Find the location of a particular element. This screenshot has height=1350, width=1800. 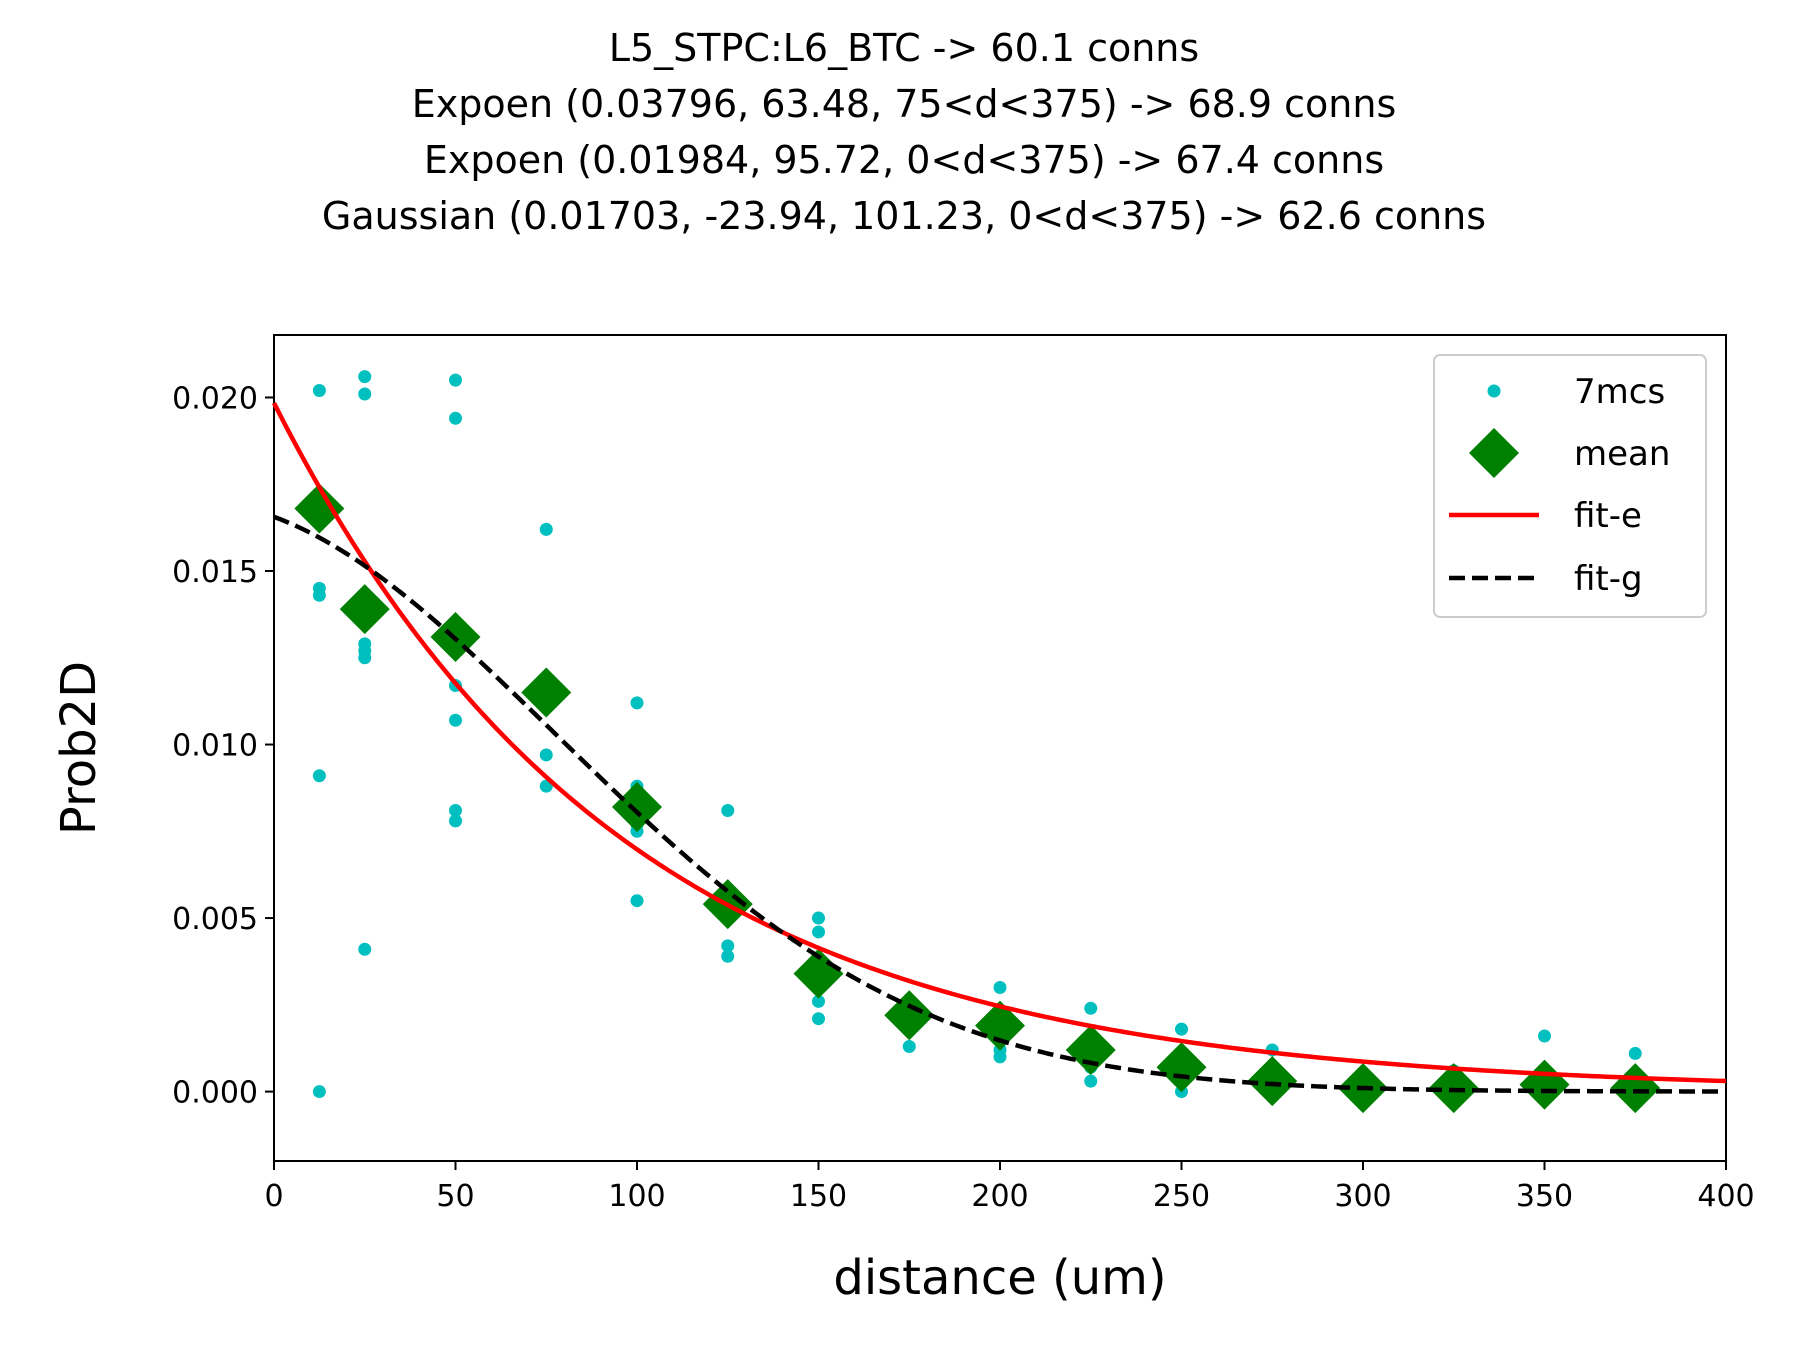

y-tick-label: 0.010 is located at coordinates (215, 746).